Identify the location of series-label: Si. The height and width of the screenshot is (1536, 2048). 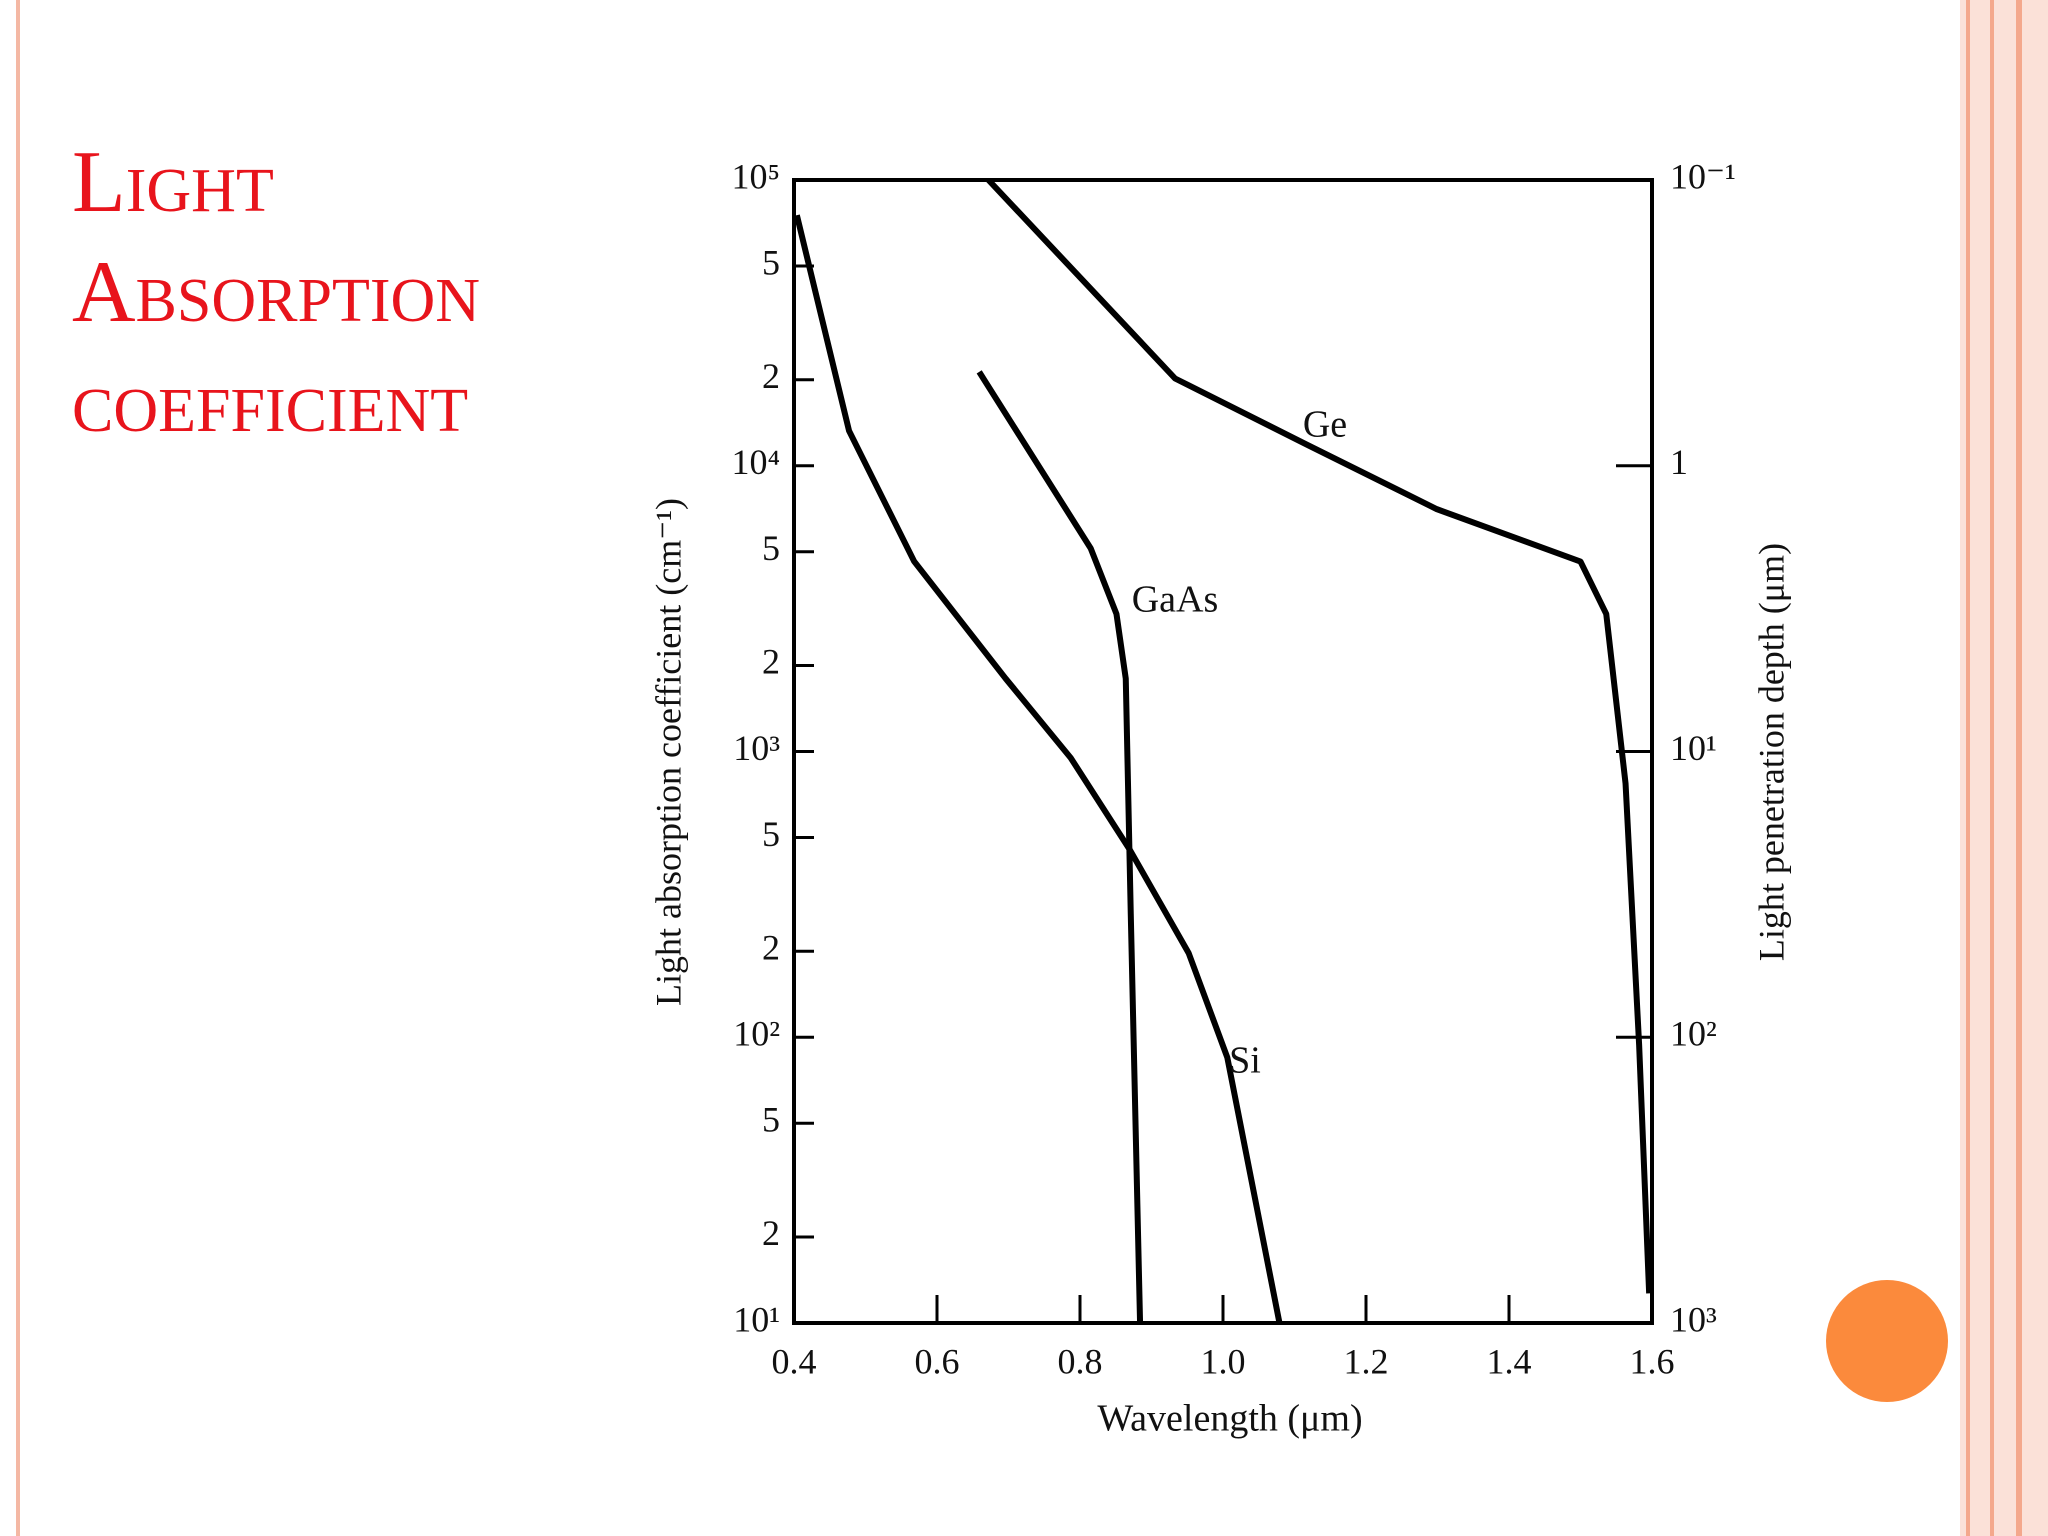
(1245, 1061).